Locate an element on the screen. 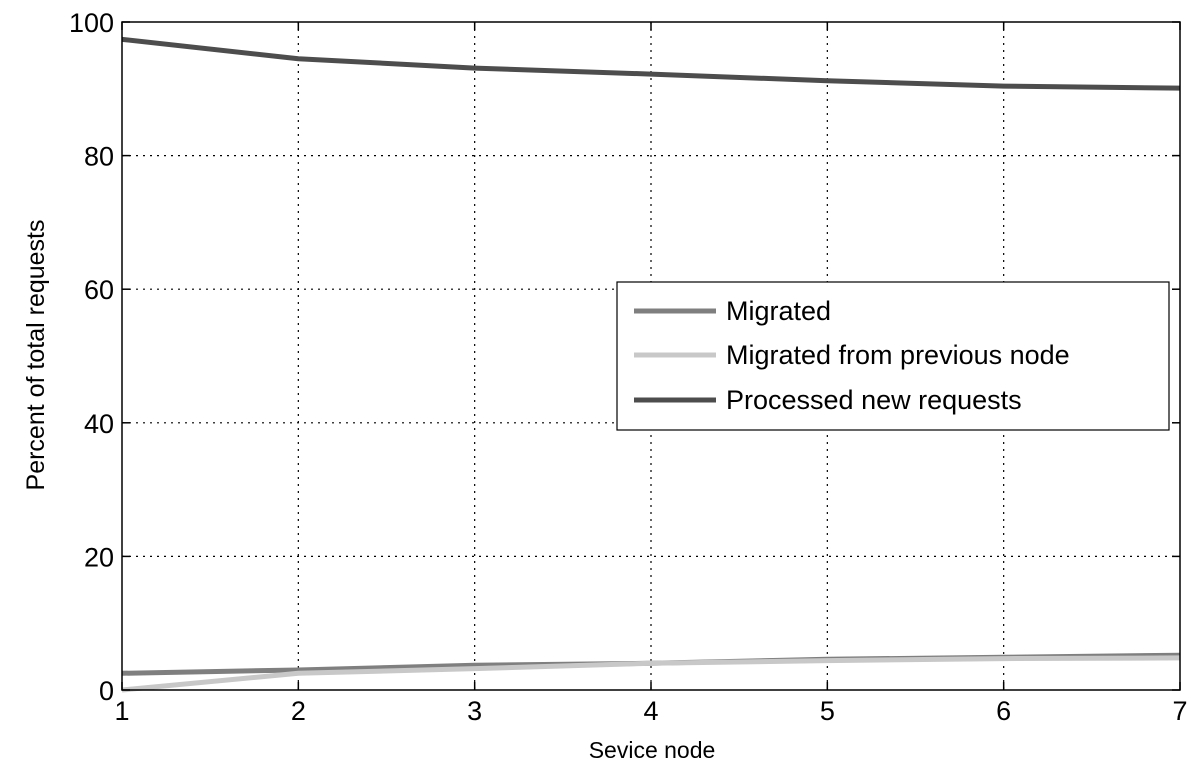  x-tick-label: 5 is located at coordinates (827, 711).